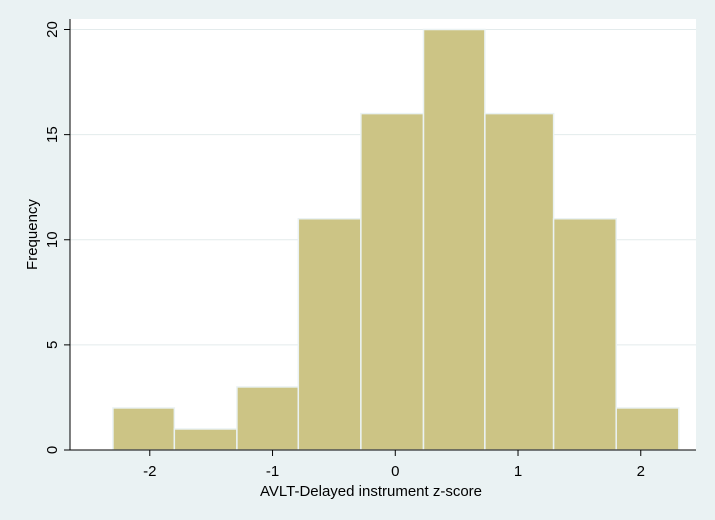 The height and width of the screenshot is (520, 715). Describe the element at coordinates (518, 471) in the screenshot. I see `x-tick-label: 1` at that location.